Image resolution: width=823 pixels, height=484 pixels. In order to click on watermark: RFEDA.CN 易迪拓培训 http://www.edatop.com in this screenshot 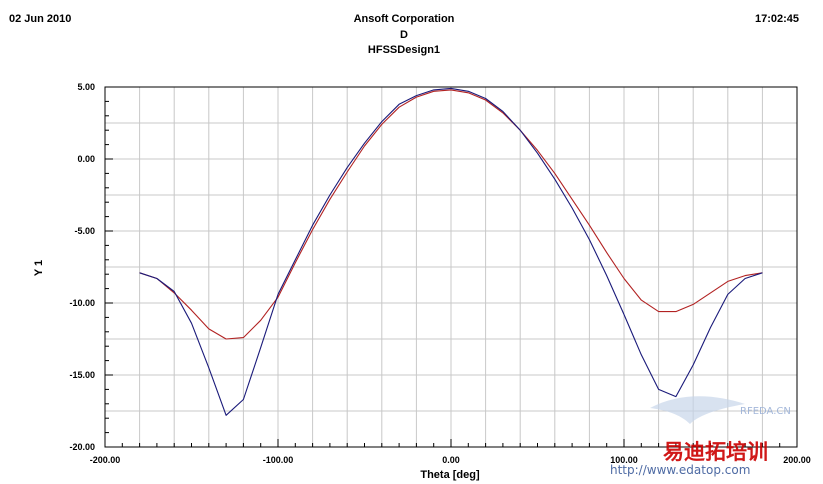, I will do `click(700, 436)`.